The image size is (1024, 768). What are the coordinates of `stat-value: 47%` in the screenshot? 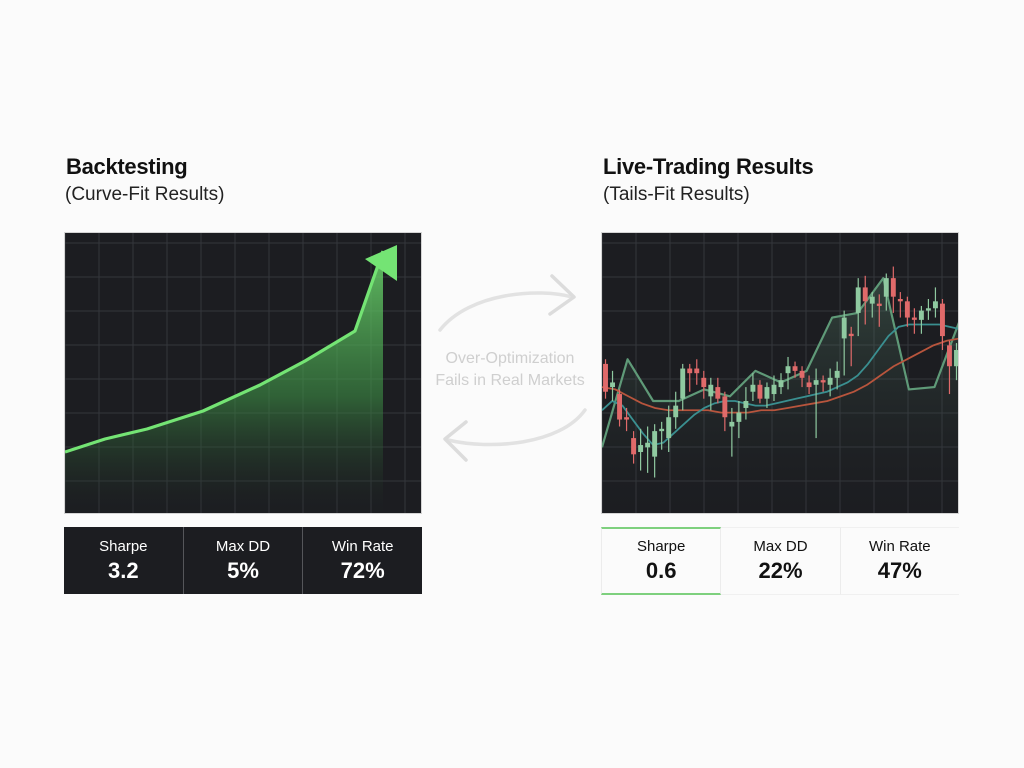 It's located at (899, 570).